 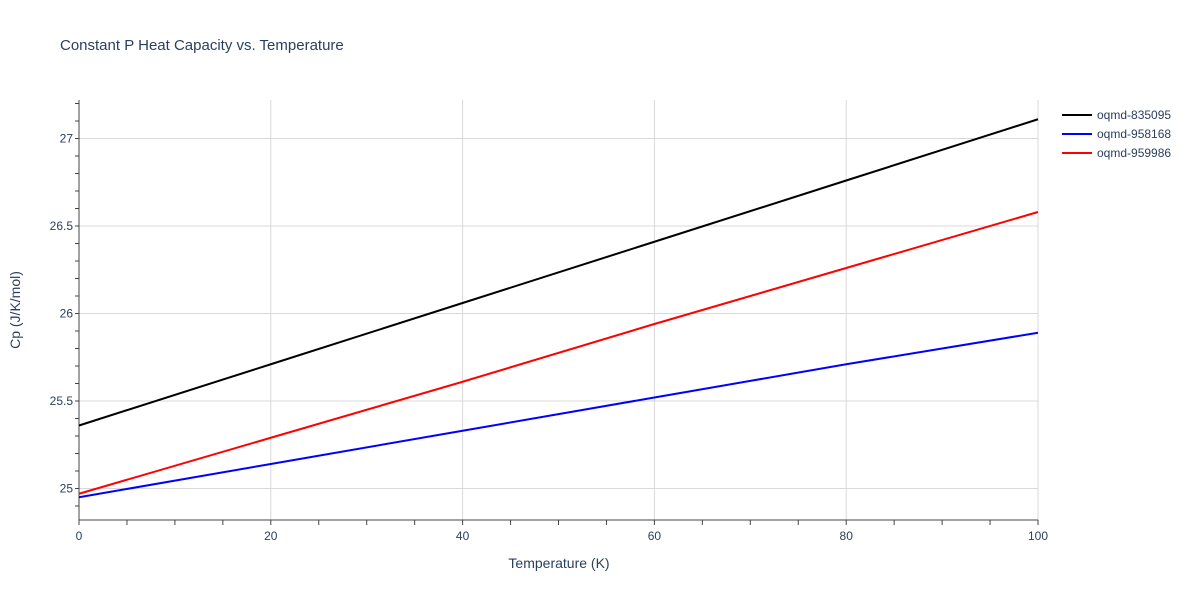 I want to click on x-tick-label: 60, so click(x=655, y=536).